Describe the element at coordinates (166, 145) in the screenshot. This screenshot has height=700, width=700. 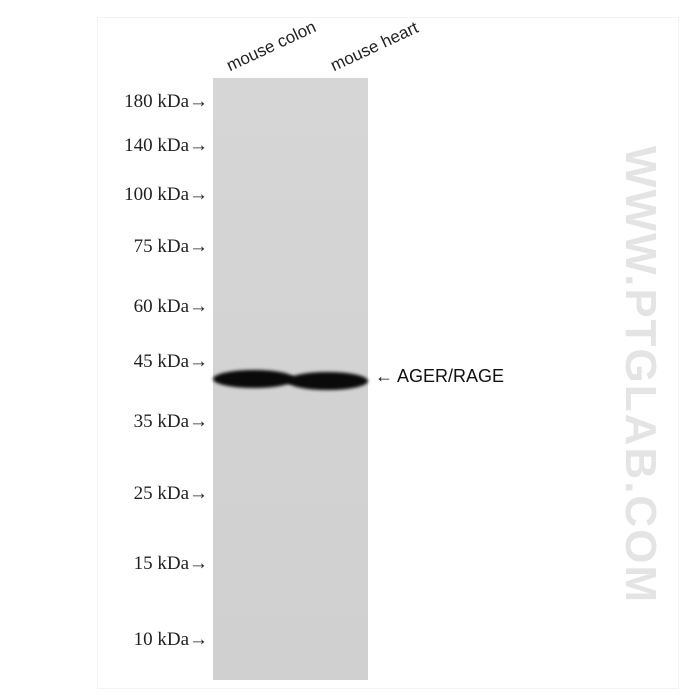
I see `marker-140: 140 kDa→` at that location.